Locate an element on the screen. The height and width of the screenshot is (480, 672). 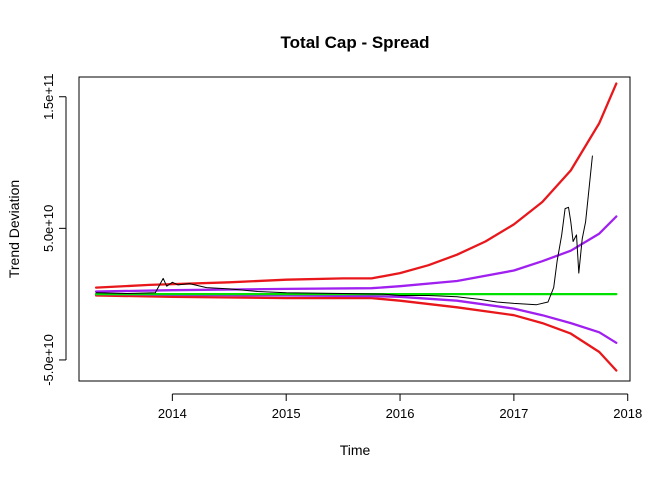
chart-title: Total Cap - Spread is located at coordinates (355, 42).